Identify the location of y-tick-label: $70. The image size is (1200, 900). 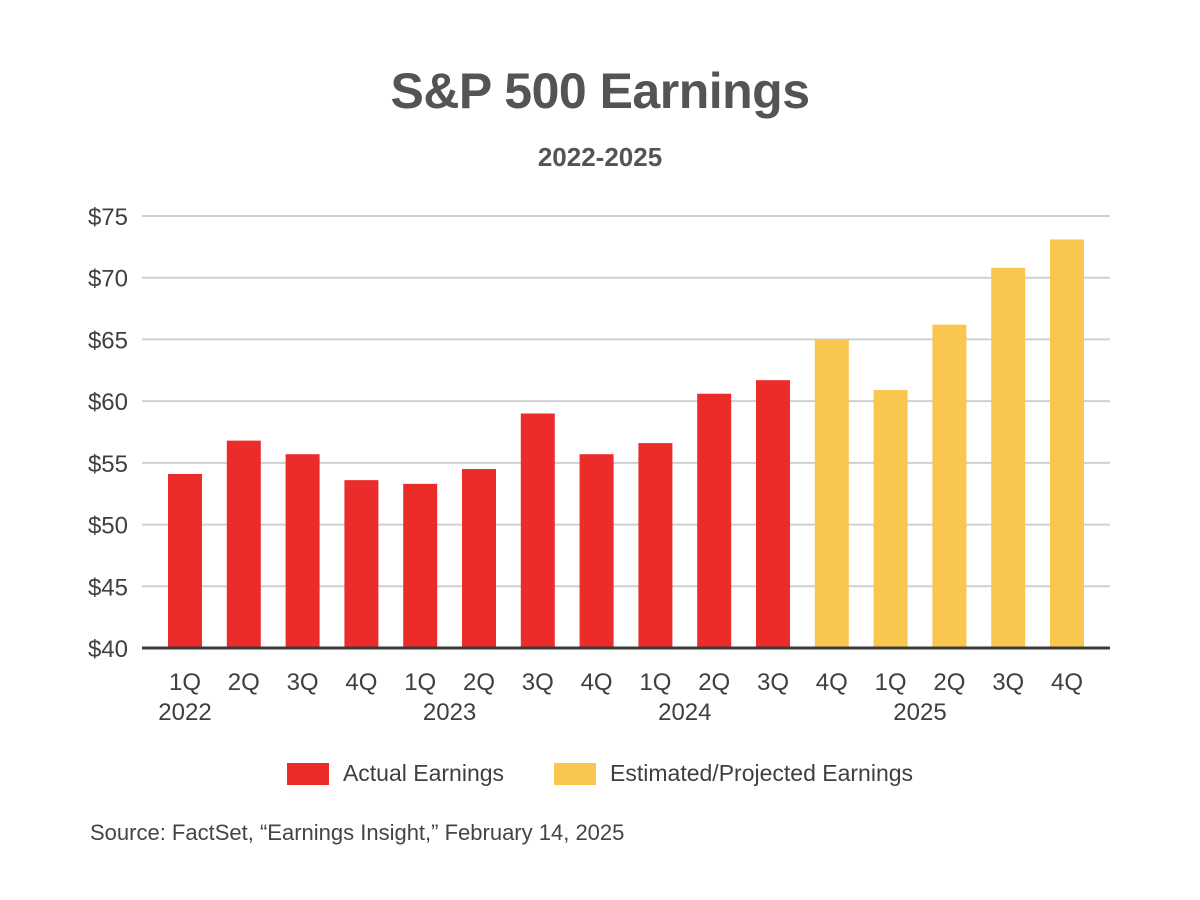
(108, 279).